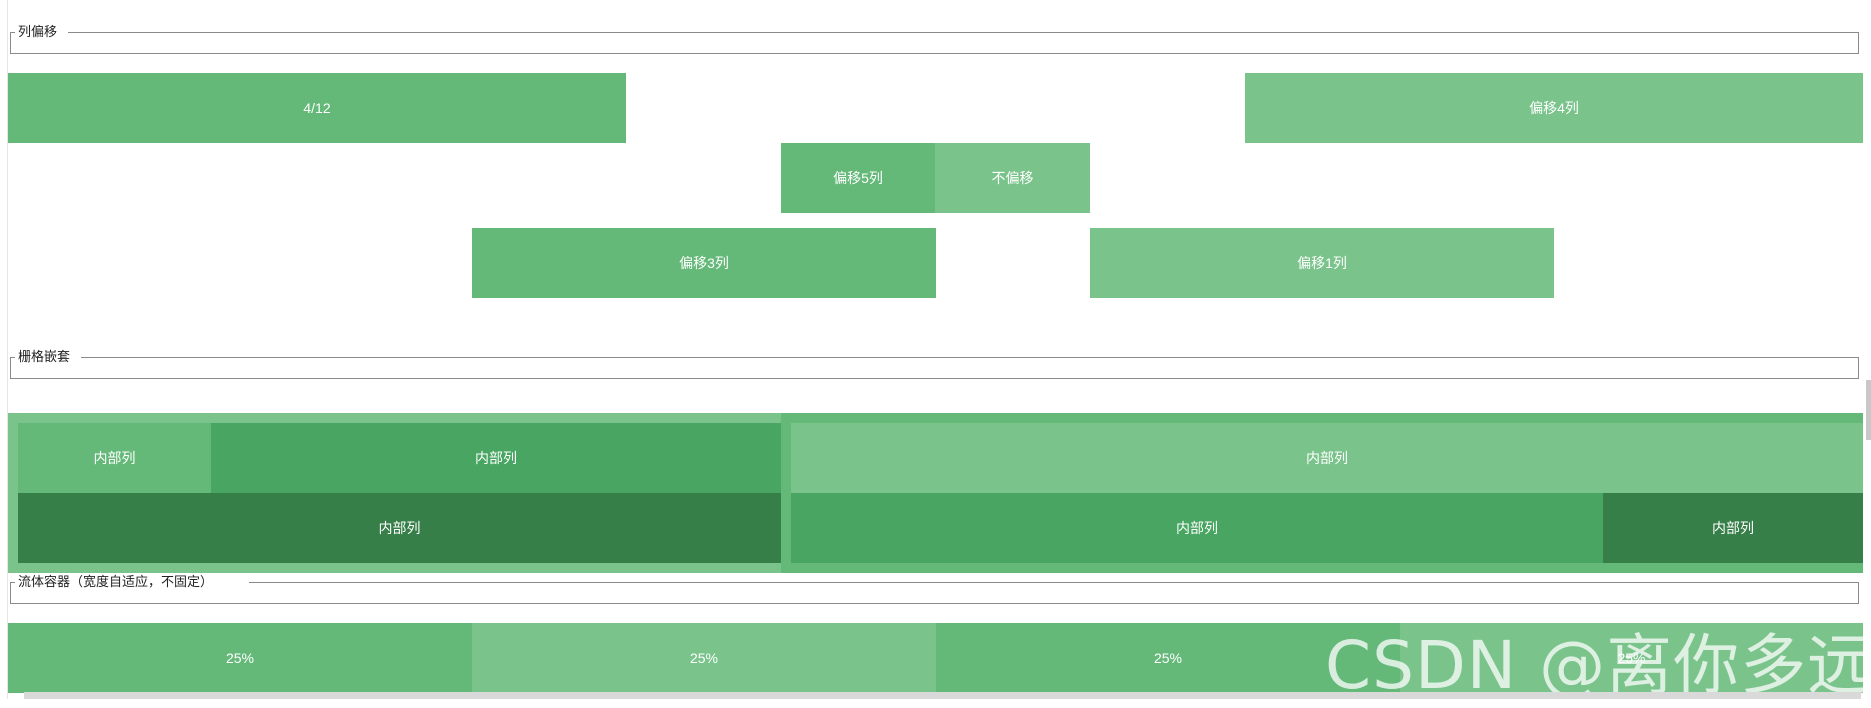  Describe the element at coordinates (942, 695) in the screenshot. I see `horizontal-scrollbar` at that location.